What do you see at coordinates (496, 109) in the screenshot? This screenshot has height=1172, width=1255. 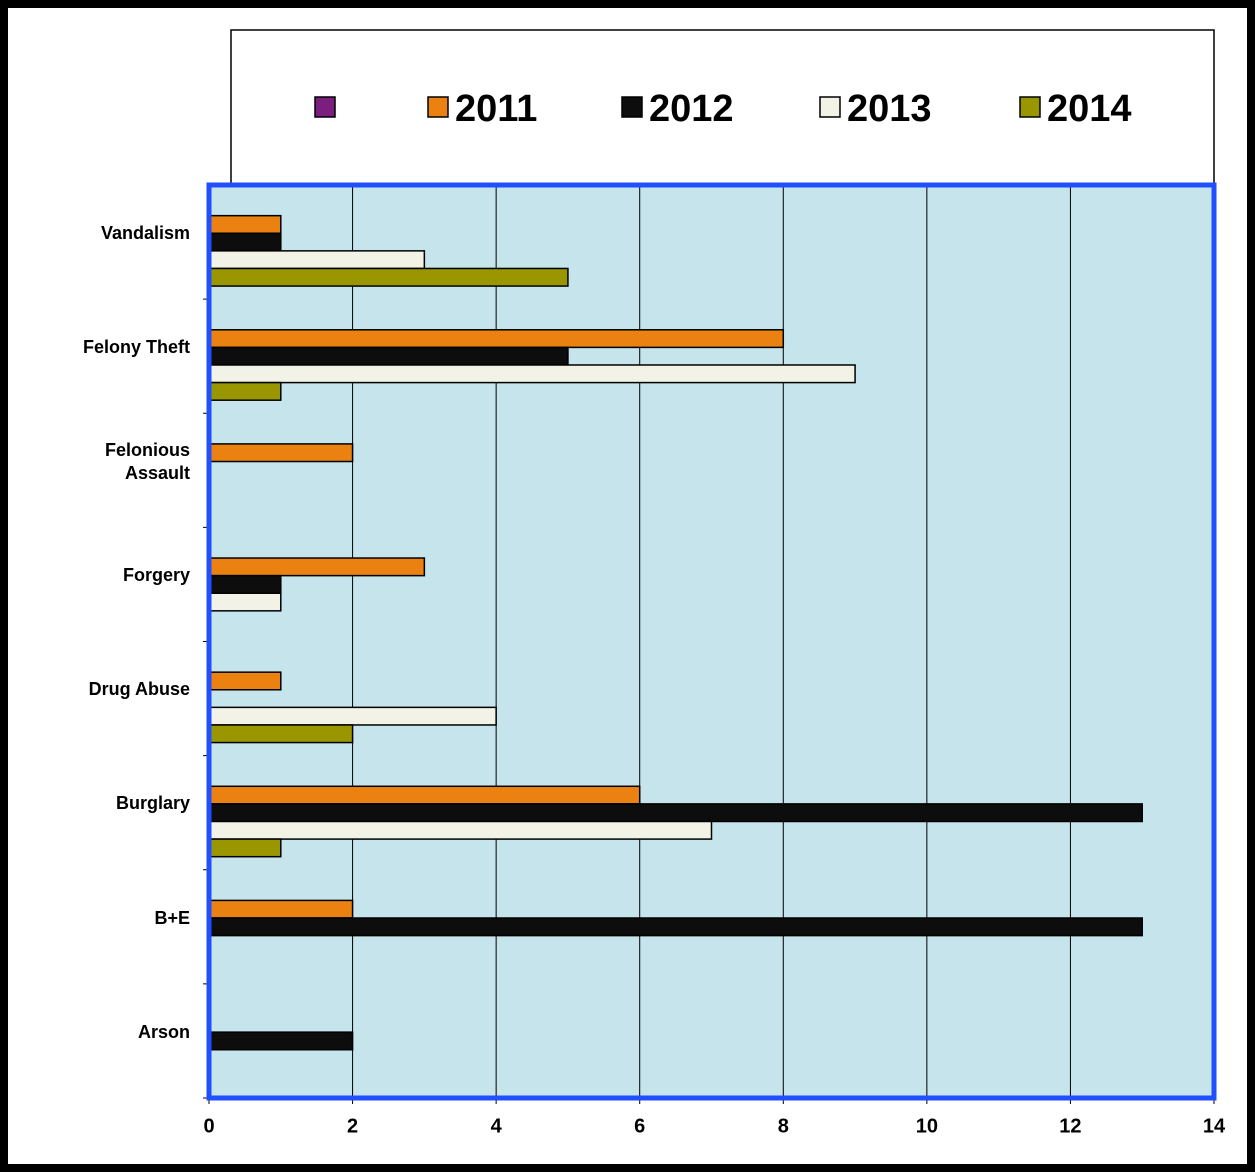 I see `legend-label: 2011` at bounding box center [496, 109].